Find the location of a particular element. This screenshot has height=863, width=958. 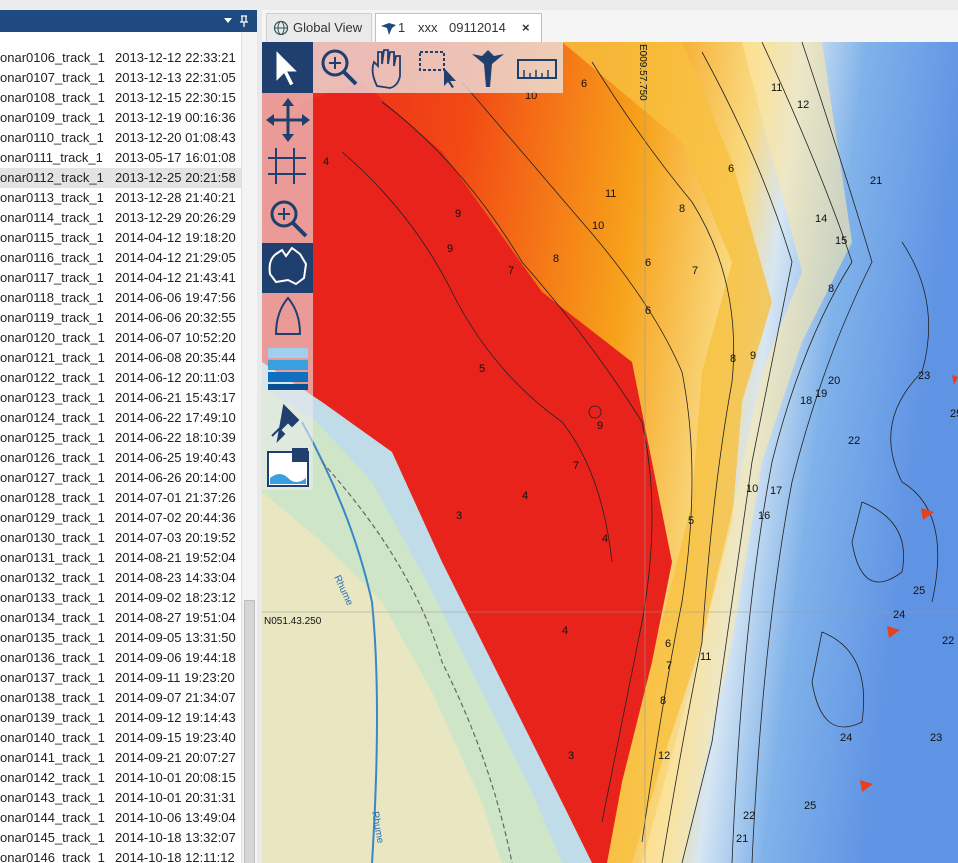

track-row: onar0119_track_1 2014-06-06 20:32:55 is located at coordinates (120, 318).